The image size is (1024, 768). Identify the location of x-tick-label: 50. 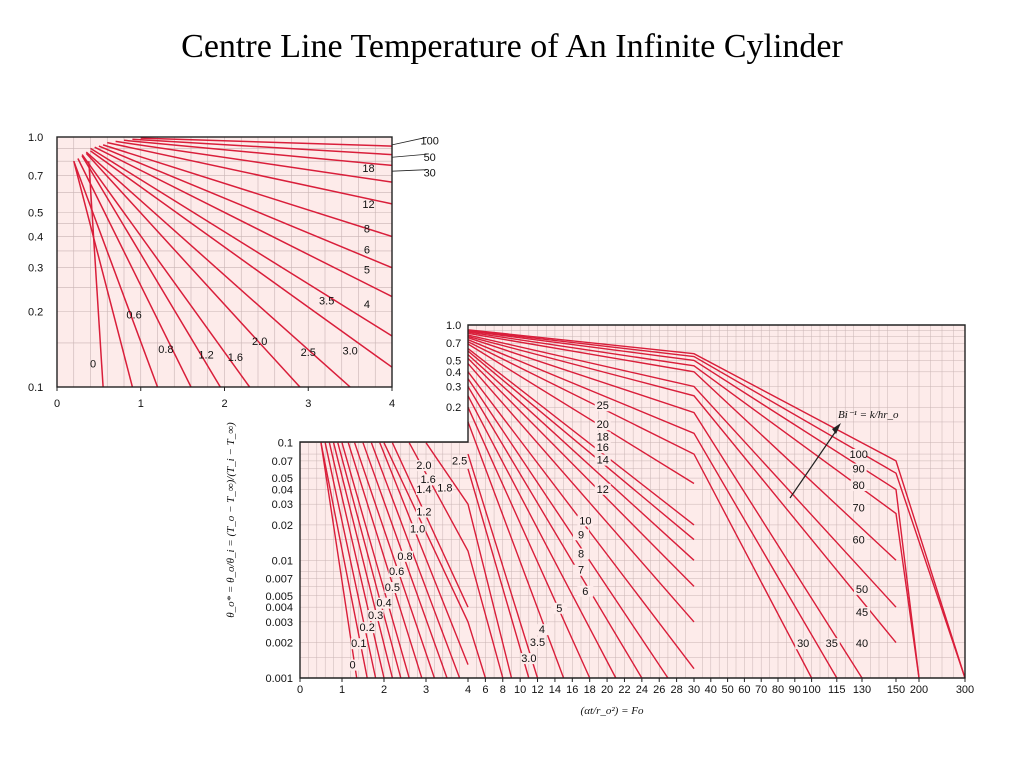
(727, 690).